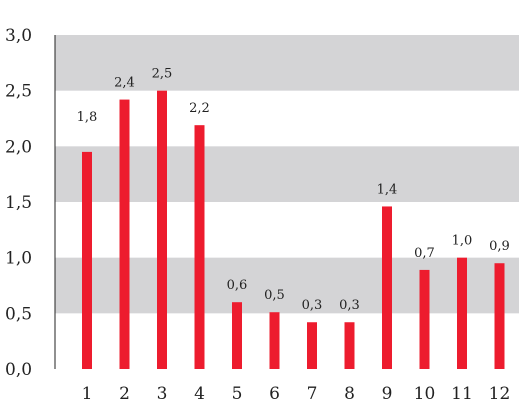 This screenshot has height=407, width=519. Describe the element at coordinates (18, 314) in the screenshot. I see `y-tick-label: 0,5` at that location.